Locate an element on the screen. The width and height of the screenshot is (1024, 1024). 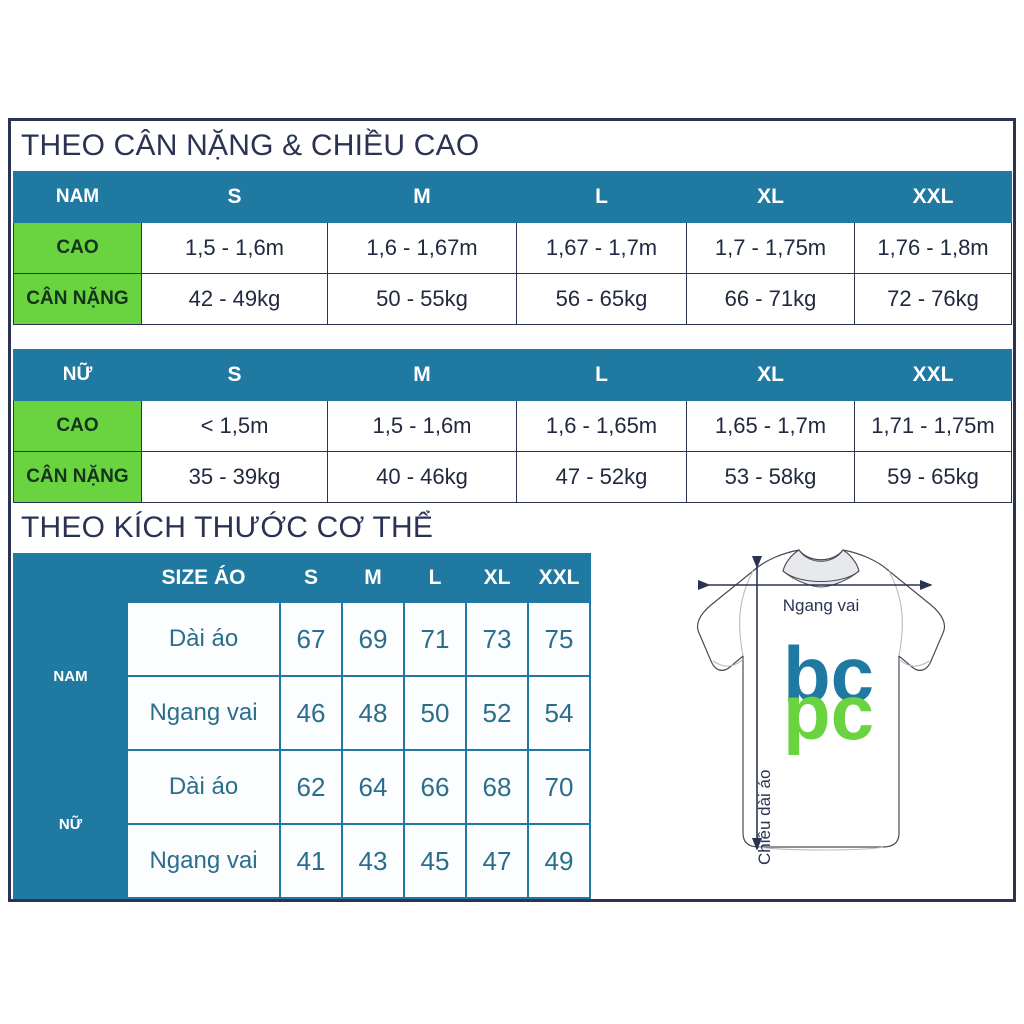
logo-text-bc: bc is located at coordinates (828, 674).